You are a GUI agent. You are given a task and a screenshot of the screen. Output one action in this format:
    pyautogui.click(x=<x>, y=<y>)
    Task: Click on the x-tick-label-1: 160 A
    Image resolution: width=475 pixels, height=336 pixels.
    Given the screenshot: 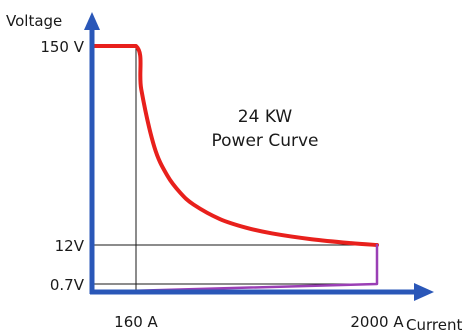 What is the action you would take?
    pyautogui.click(x=136, y=322)
    